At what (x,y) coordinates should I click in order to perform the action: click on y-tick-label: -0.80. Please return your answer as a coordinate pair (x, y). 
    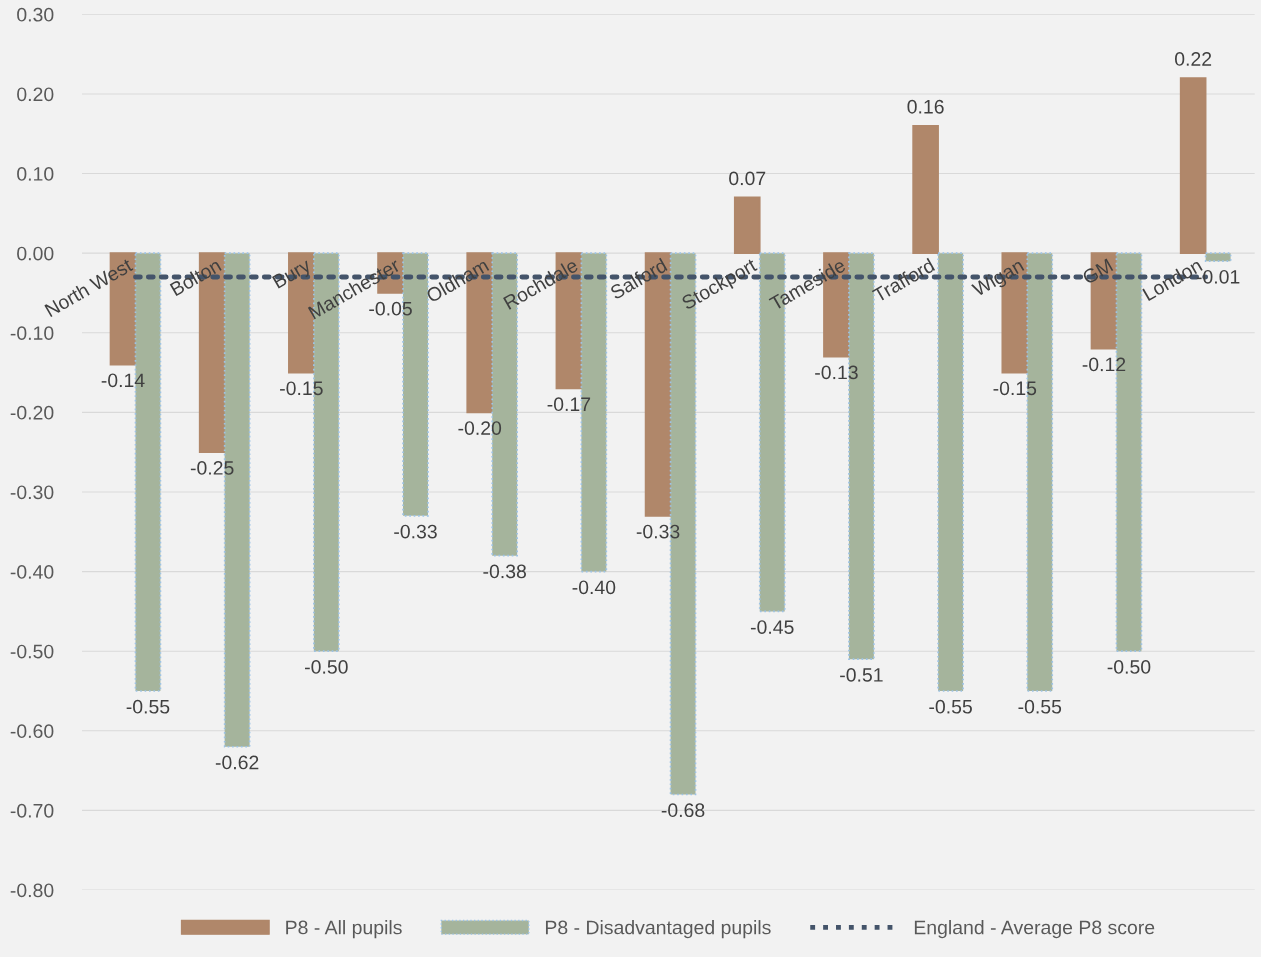
    Looking at the image, I should click on (32, 890).